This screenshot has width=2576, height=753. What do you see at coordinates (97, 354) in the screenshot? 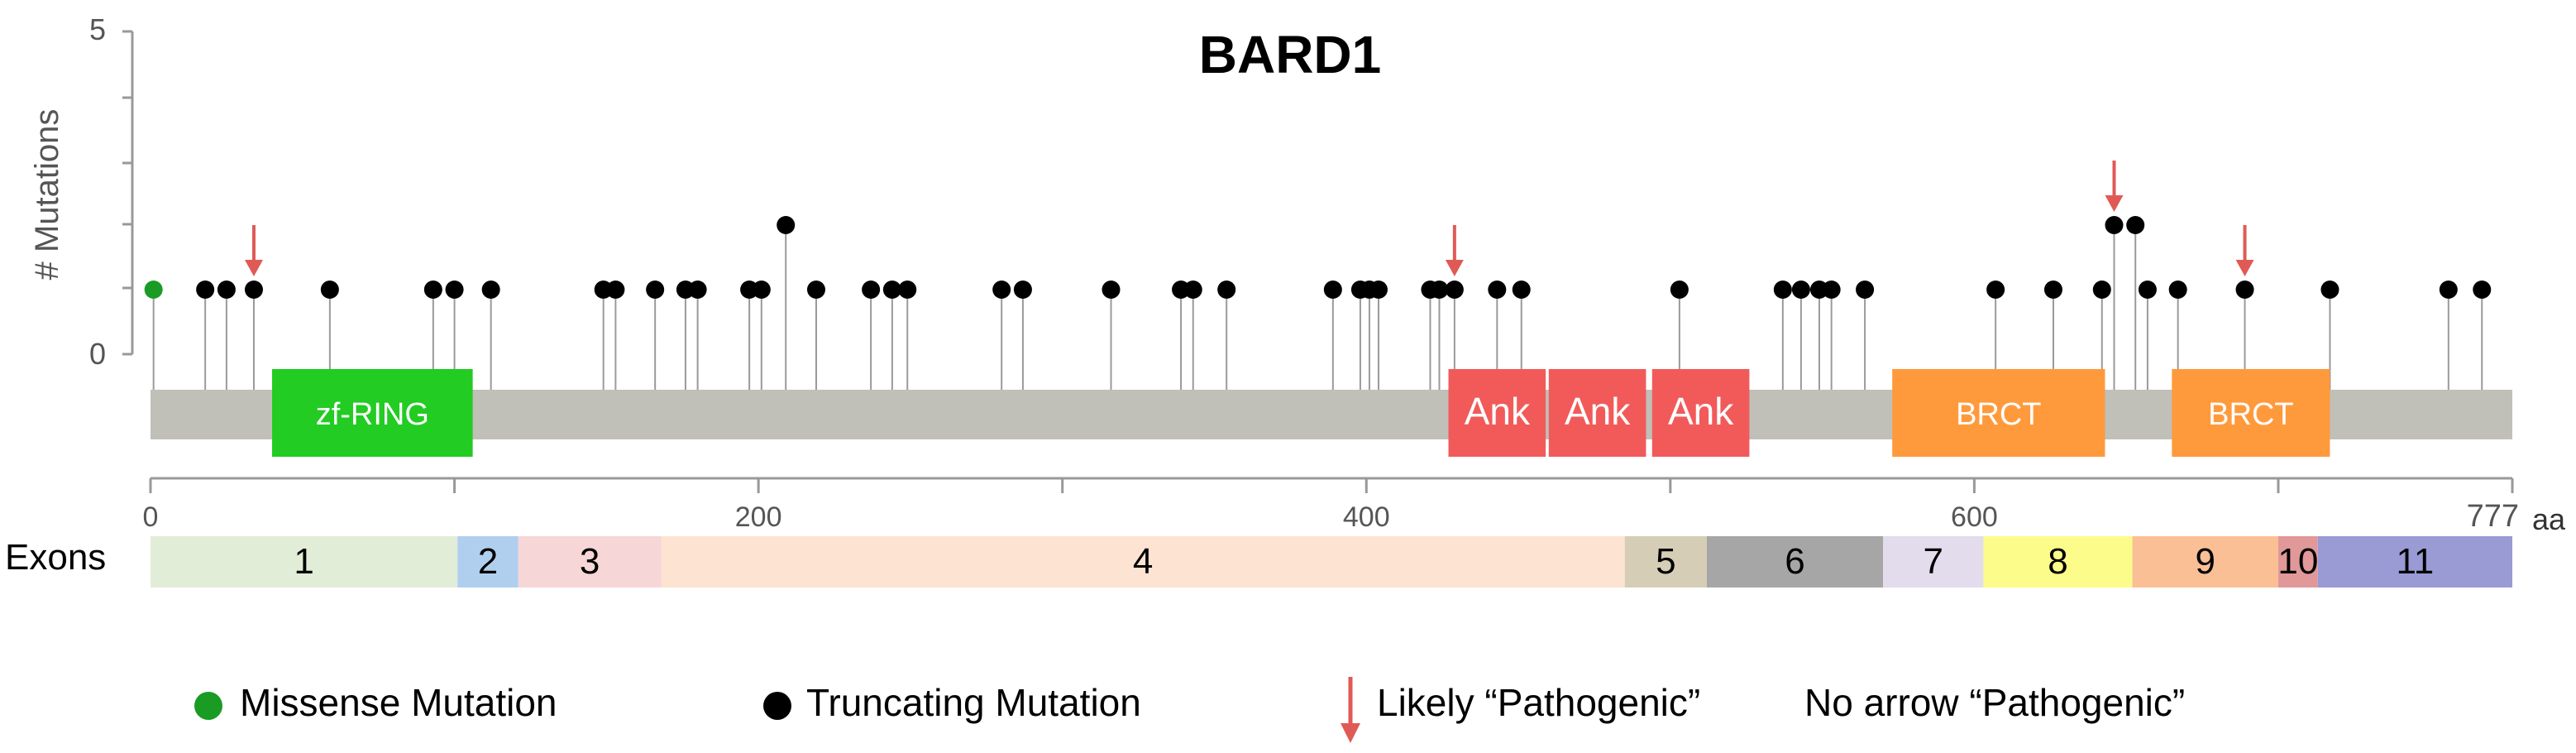
I see `y-tick-label-zero: 0` at bounding box center [97, 354].